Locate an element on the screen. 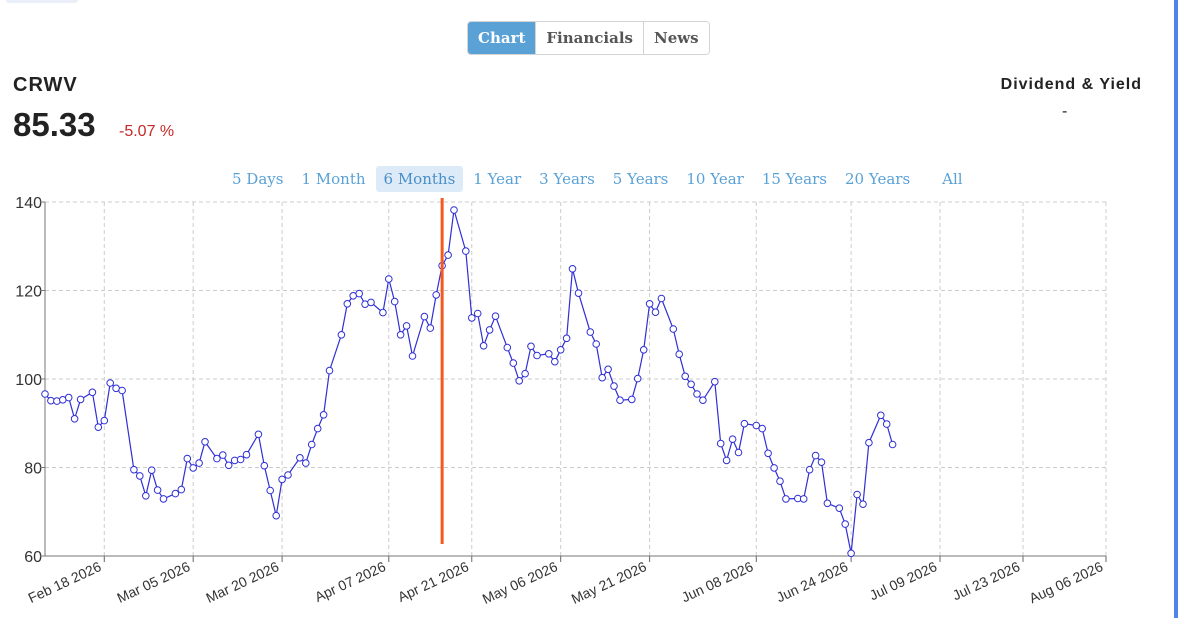 This screenshot has height=618, width=1178. view-tabs: Chart Financials News is located at coordinates (588, 38).